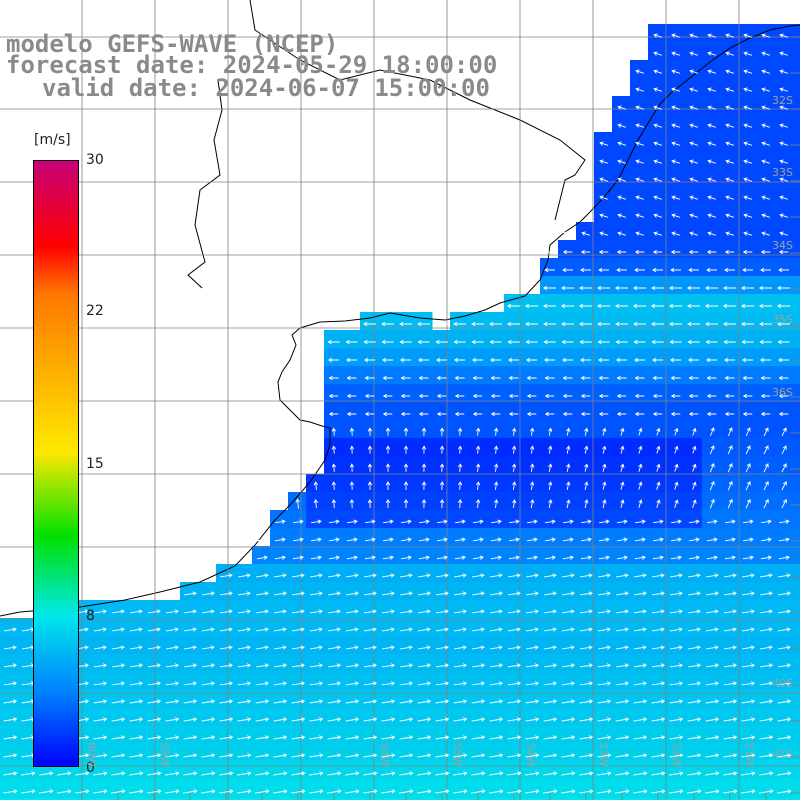 The height and width of the screenshot is (800, 800). Describe the element at coordinates (266, 88) in the screenshot. I see `valid-date: valid date: 2024-06-07 15:00:00` at that location.